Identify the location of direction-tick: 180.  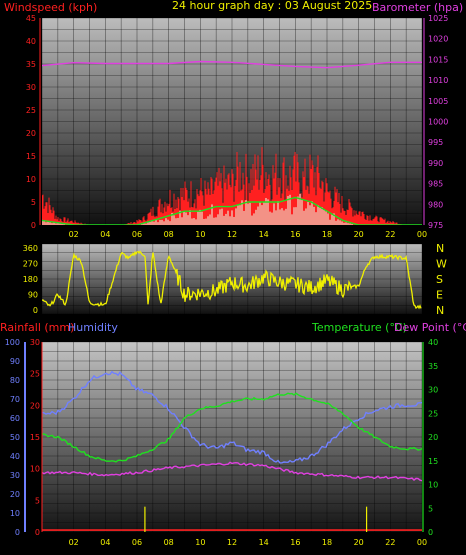
(30, 279).